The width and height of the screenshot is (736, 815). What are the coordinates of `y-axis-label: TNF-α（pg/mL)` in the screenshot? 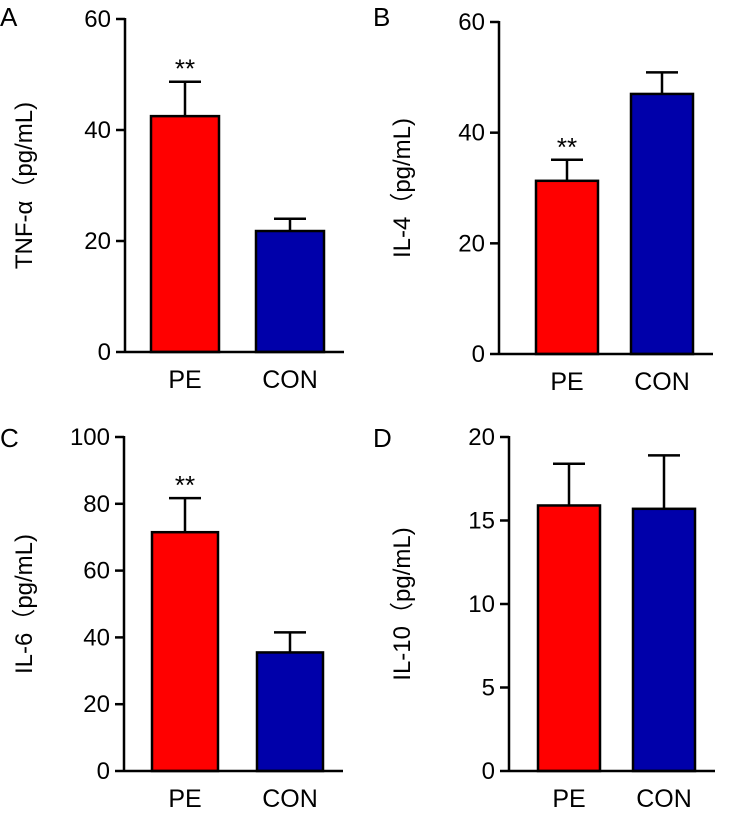 It's located at (24, 185).